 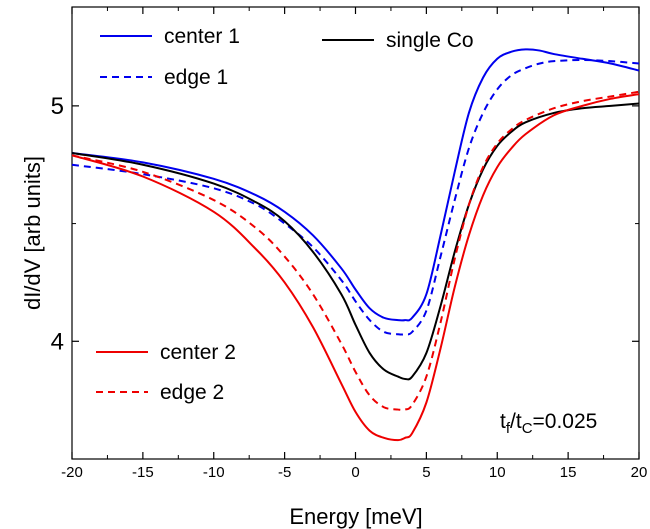 What do you see at coordinates (143, 472) in the screenshot?
I see `x-tick-label: -15` at bounding box center [143, 472].